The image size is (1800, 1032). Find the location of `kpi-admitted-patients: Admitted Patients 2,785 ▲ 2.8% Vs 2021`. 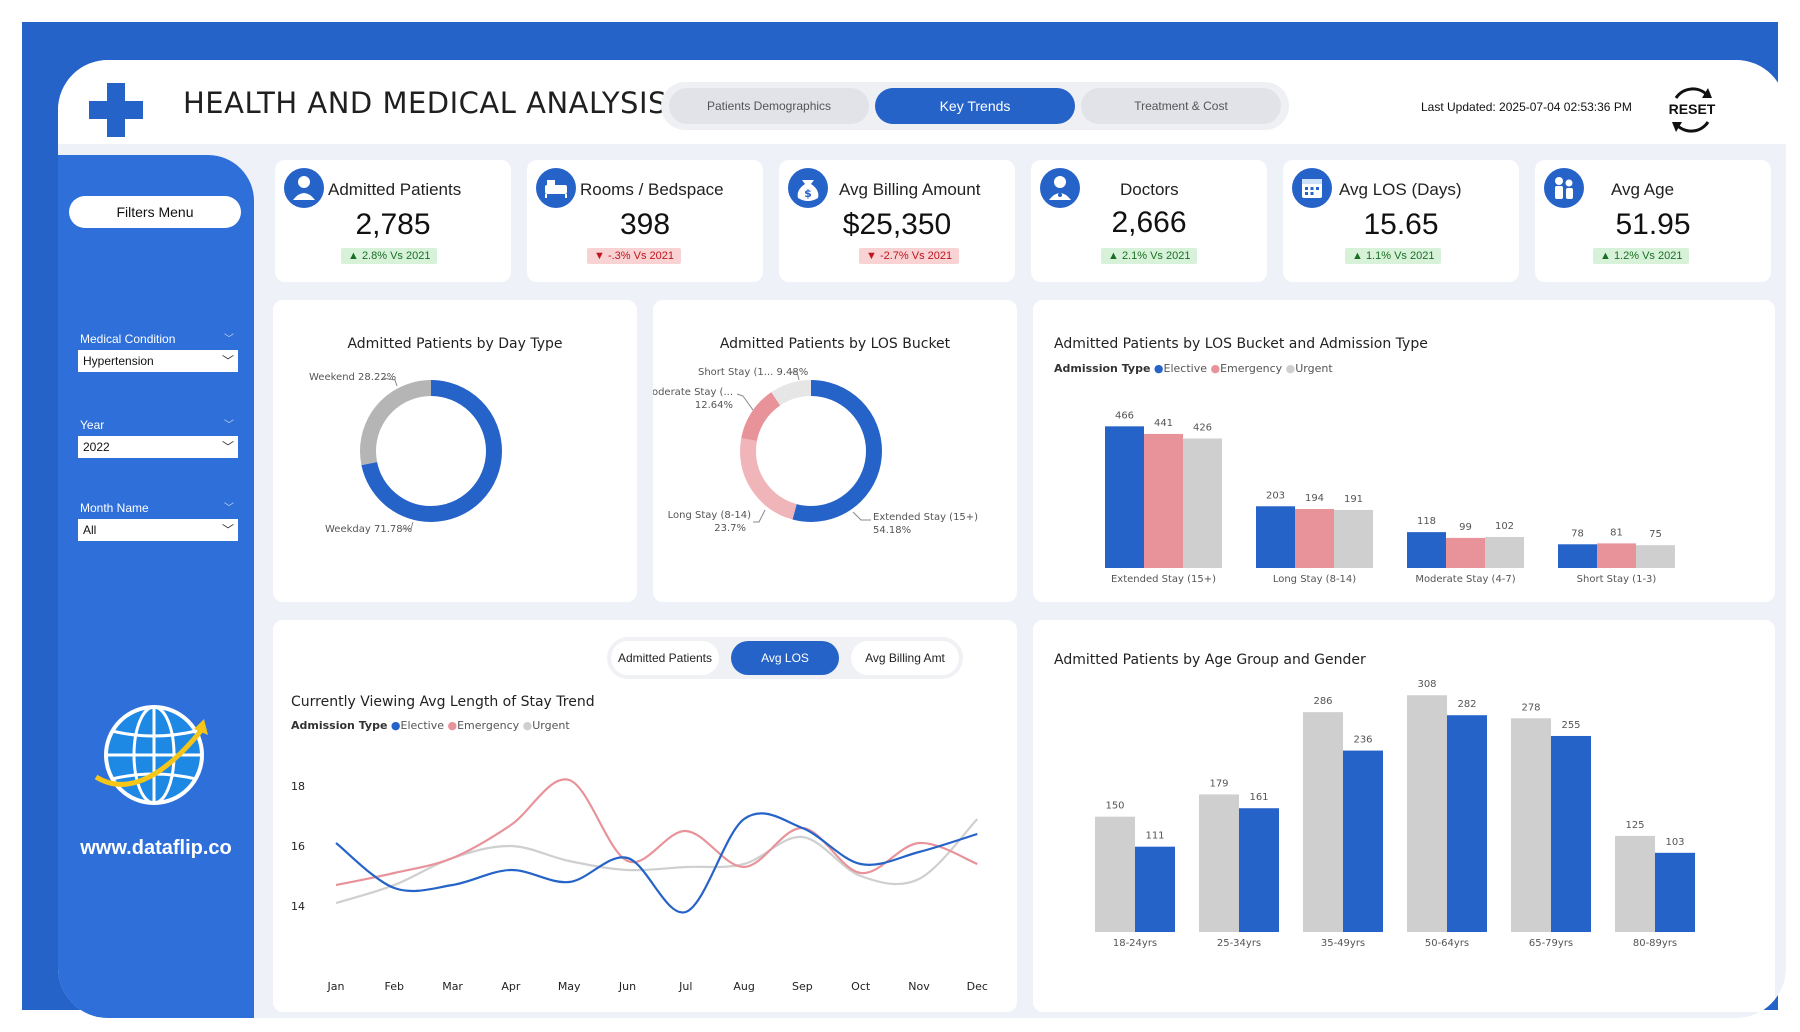

kpi-admitted-patients: Admitted Patients 2,785 ▲ 2.8% Vs 2021 is located at coordinates (393, 221).